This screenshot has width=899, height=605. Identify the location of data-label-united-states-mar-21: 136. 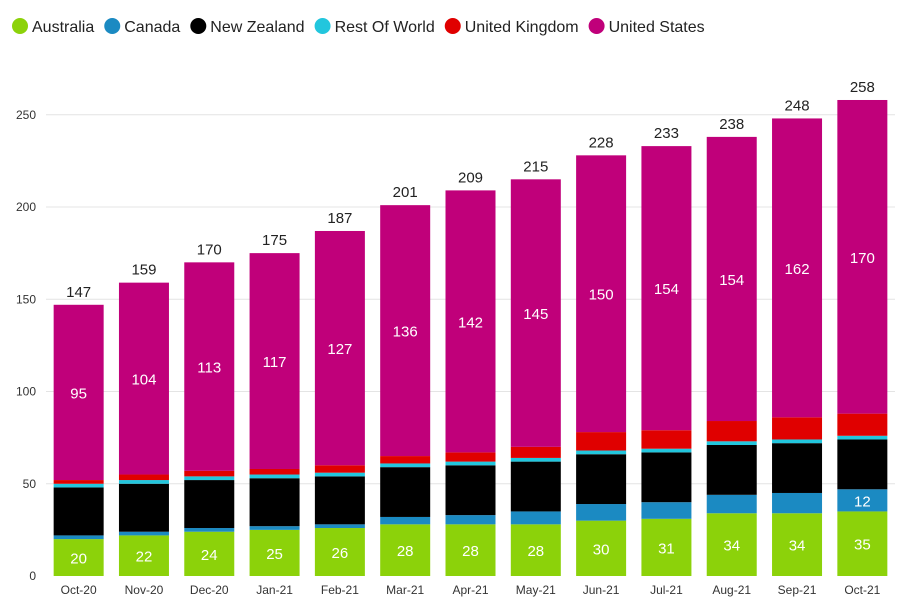
(405, 332).